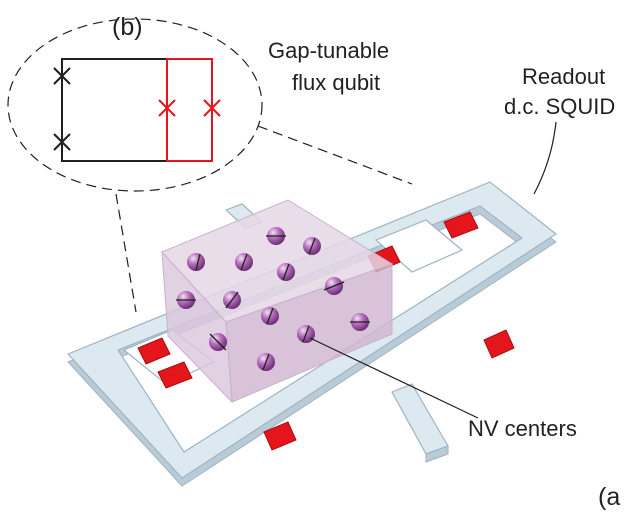  Describe the element at coordinates (560, 106) in the screenshot. I see `squid-label-line2: d.c. SQUID` at that location.